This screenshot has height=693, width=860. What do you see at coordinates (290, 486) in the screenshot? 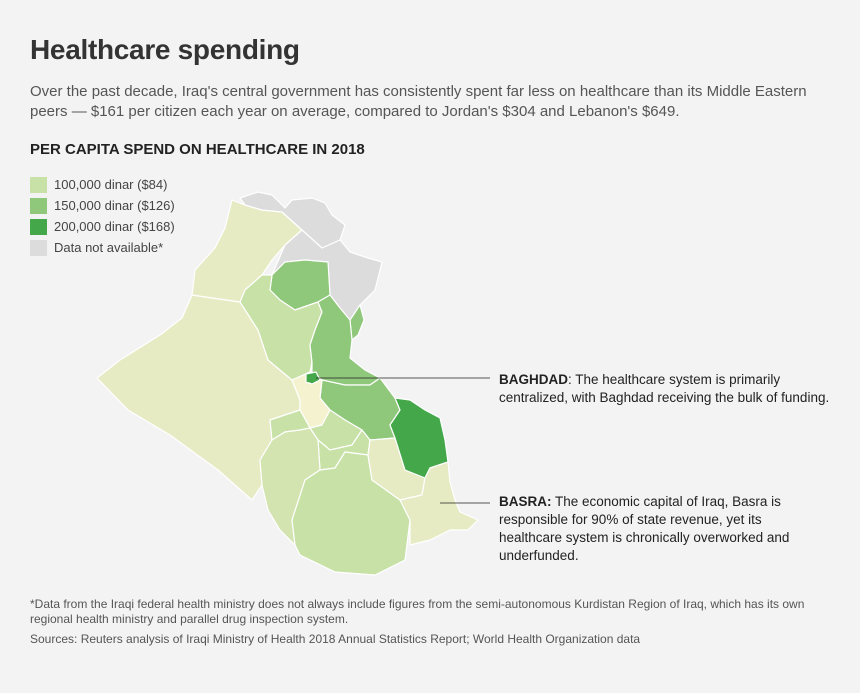
I see `region-najaf` at bounding box center [290, 486].